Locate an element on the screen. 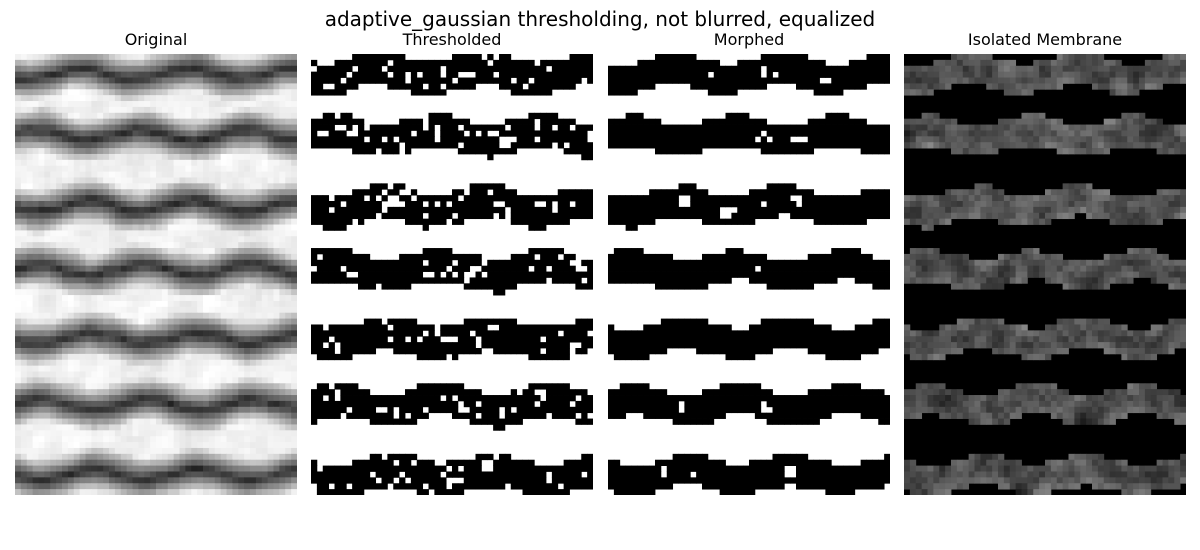 This screenshot has width=1200, height=550. panel-title: Thresholded is located at coordinates (452, 39).